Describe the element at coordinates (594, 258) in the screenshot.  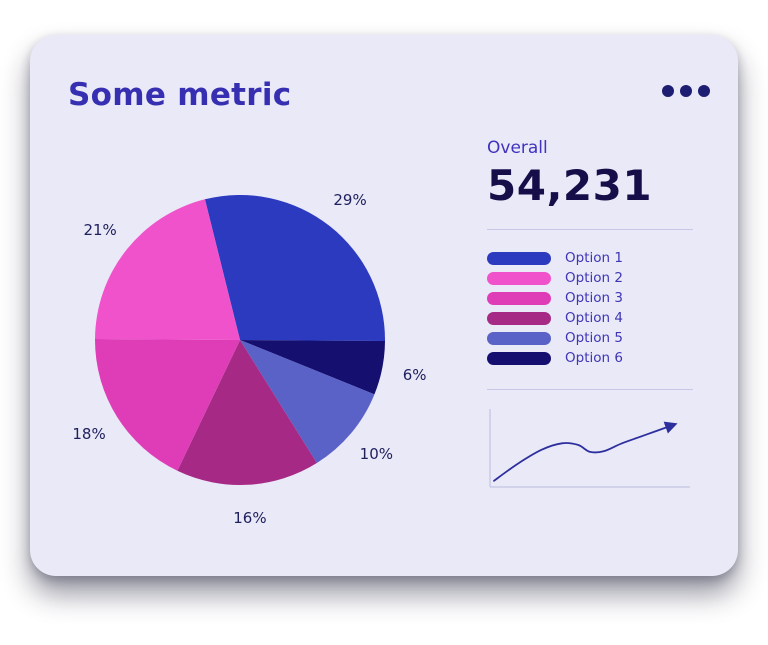
I see `legend-label: Option 1` at that location.